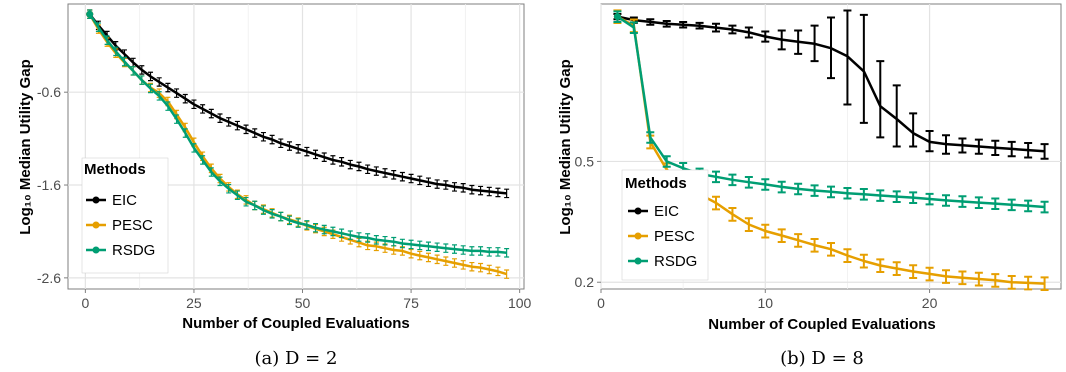 This screenshot has width=1066, height=372. Describe the element at coordinates (930, 303) in the screenshot. I see `x-tick-label: 20` at that location.